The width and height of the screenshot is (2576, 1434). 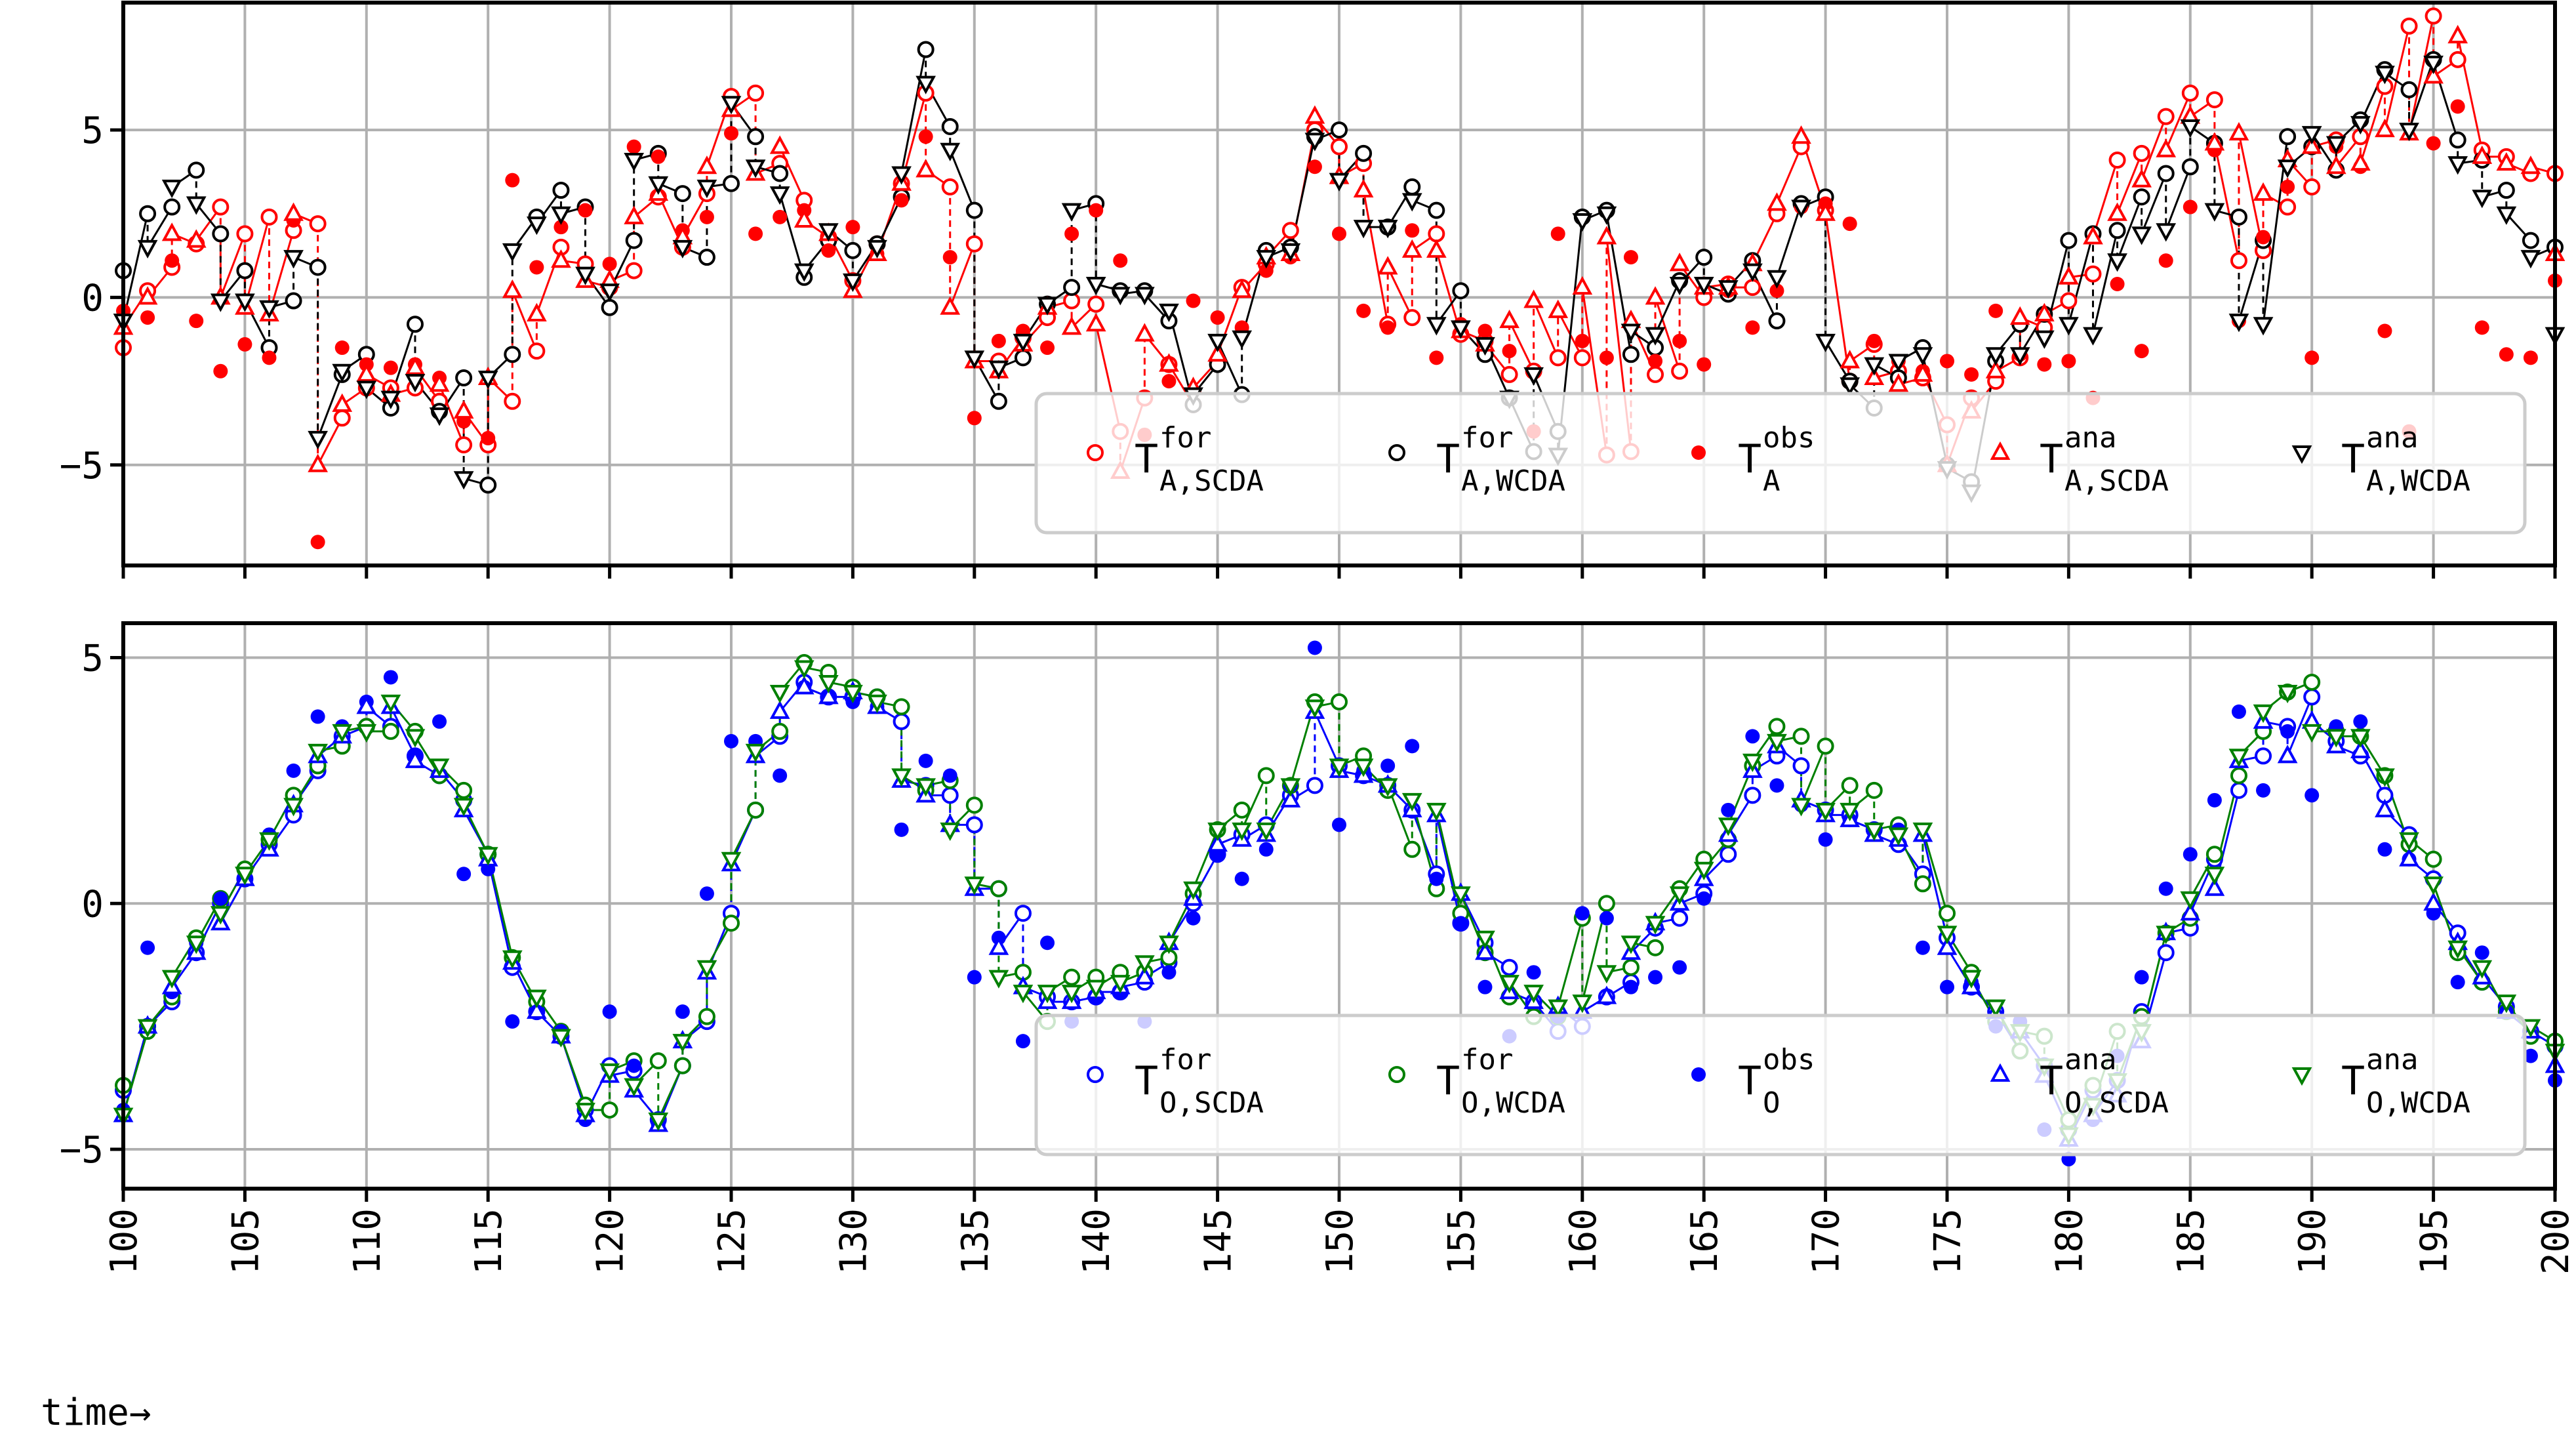 I want to click on x-tick-label: 135, so click(x=975, y=1241).